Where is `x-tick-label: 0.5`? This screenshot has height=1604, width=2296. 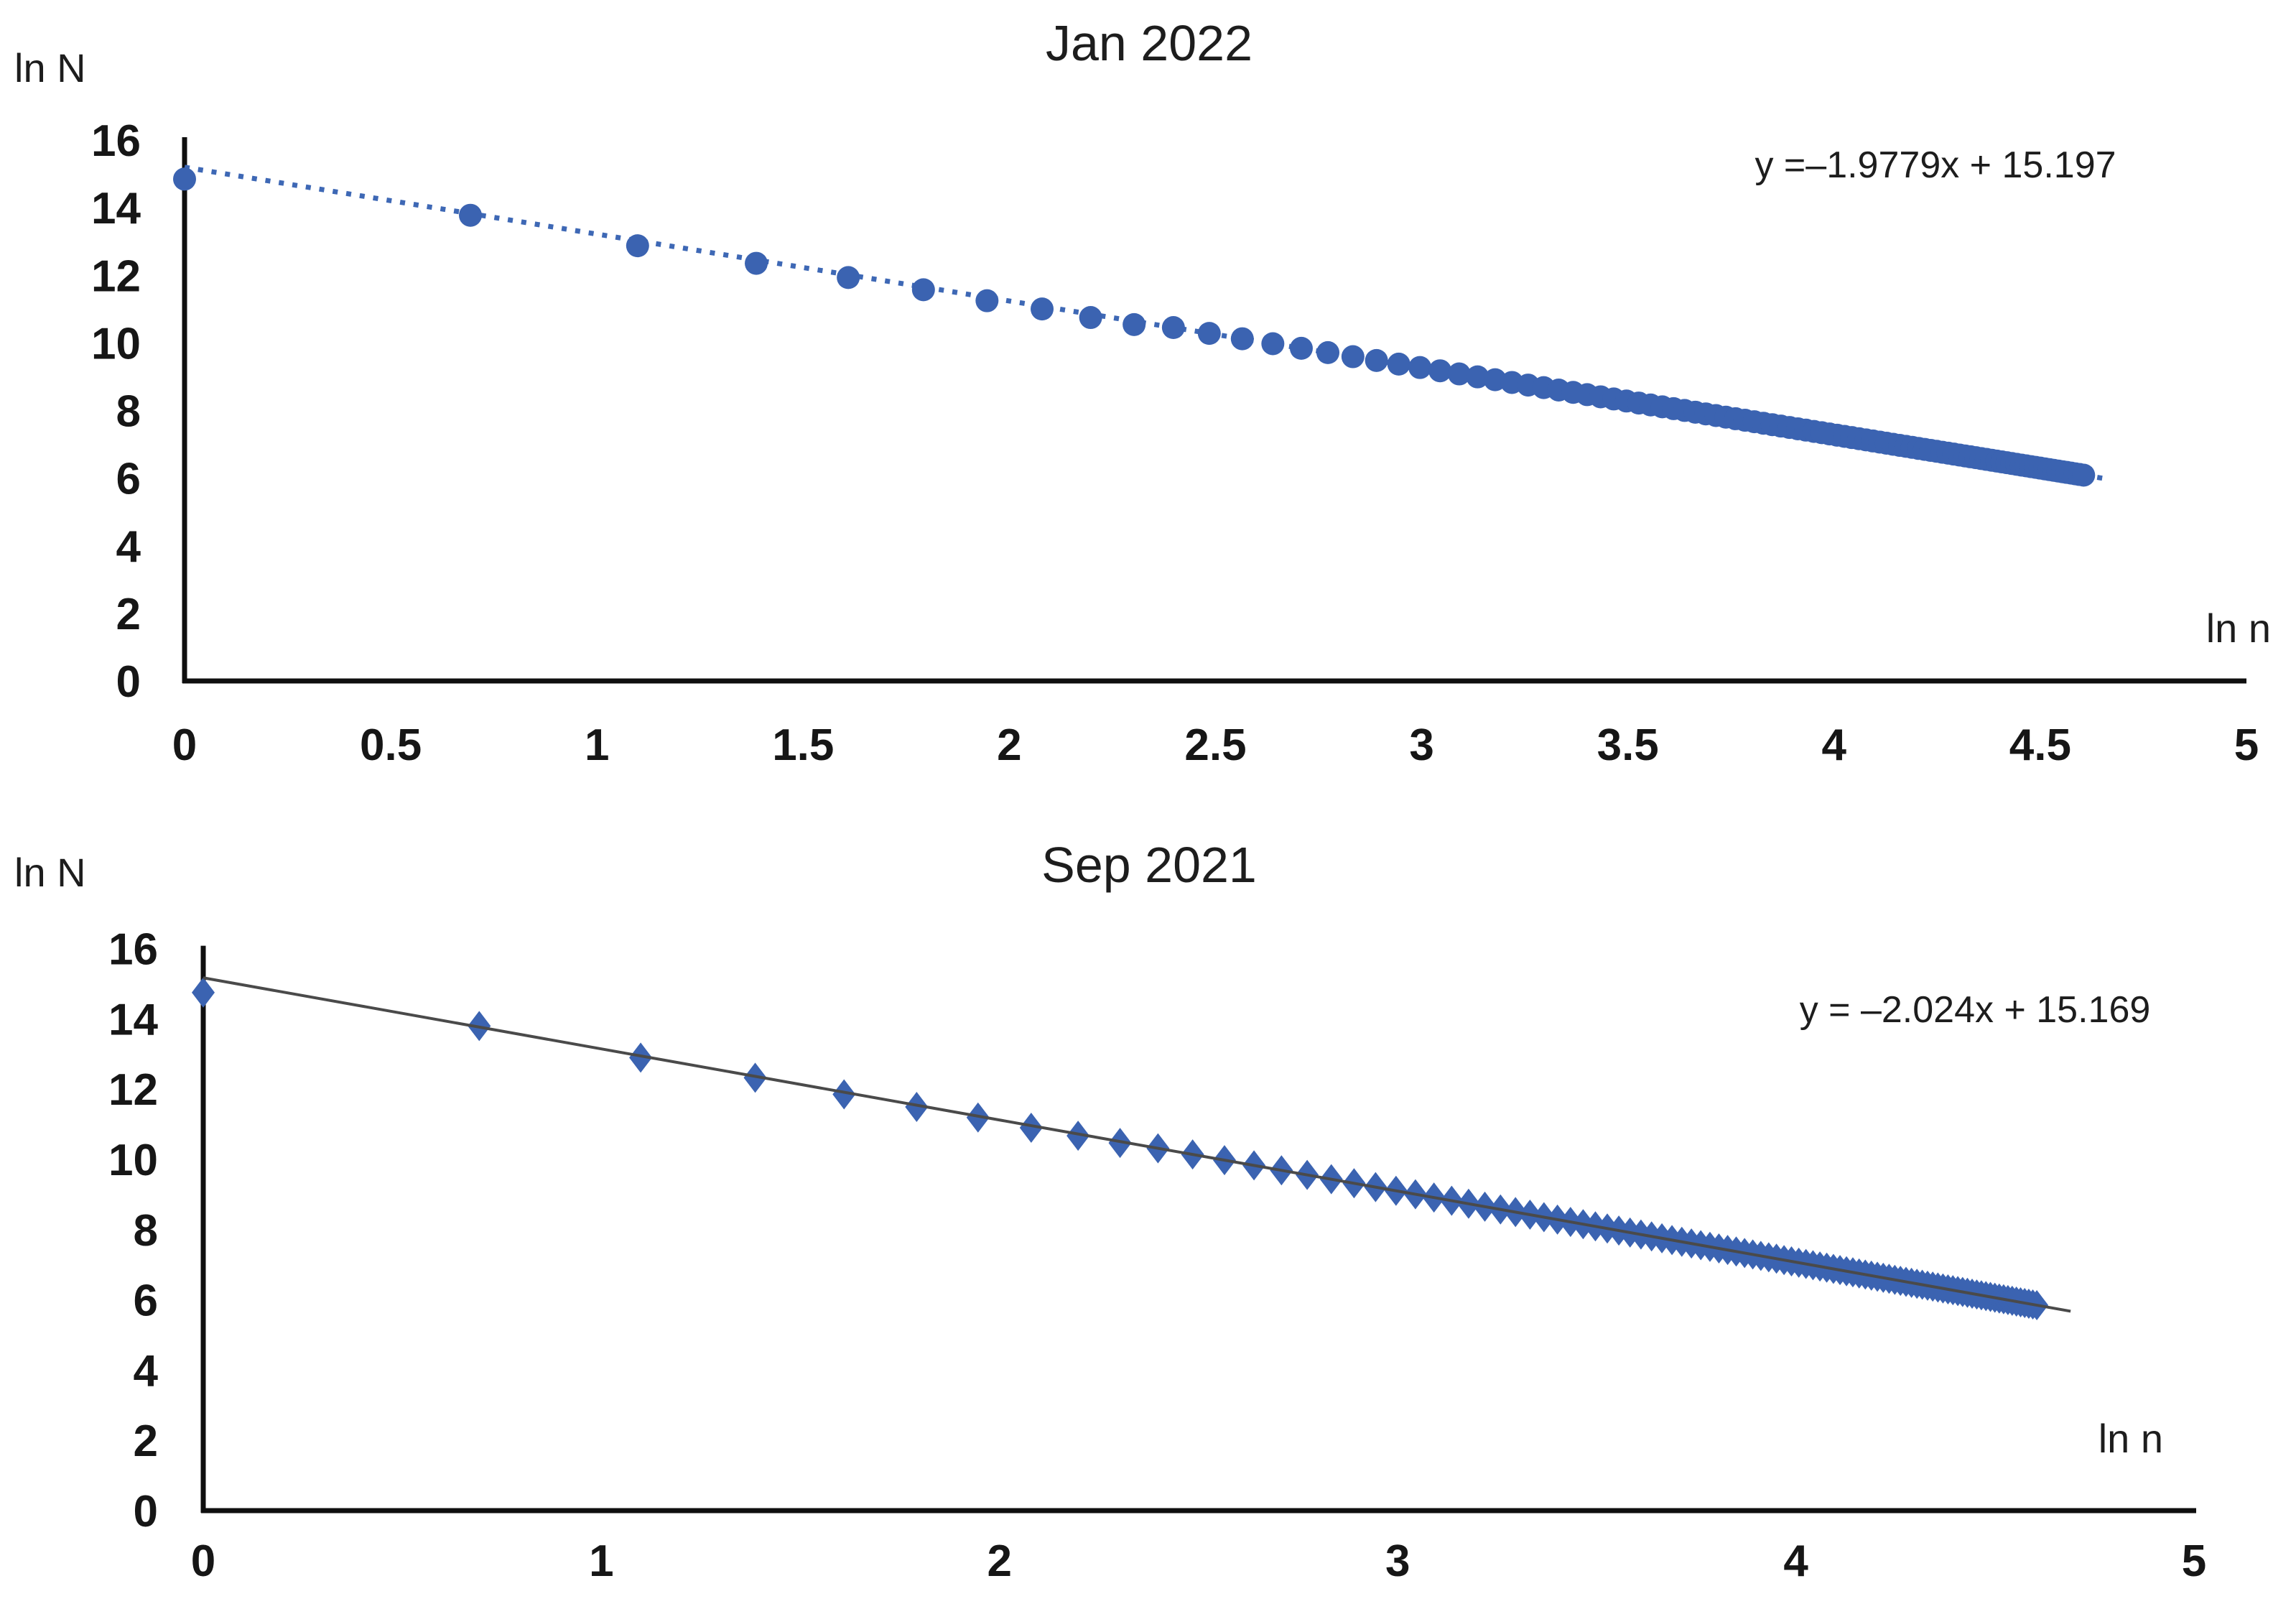 x-tick-label: 0.5 is located at coordinates (391, 745).